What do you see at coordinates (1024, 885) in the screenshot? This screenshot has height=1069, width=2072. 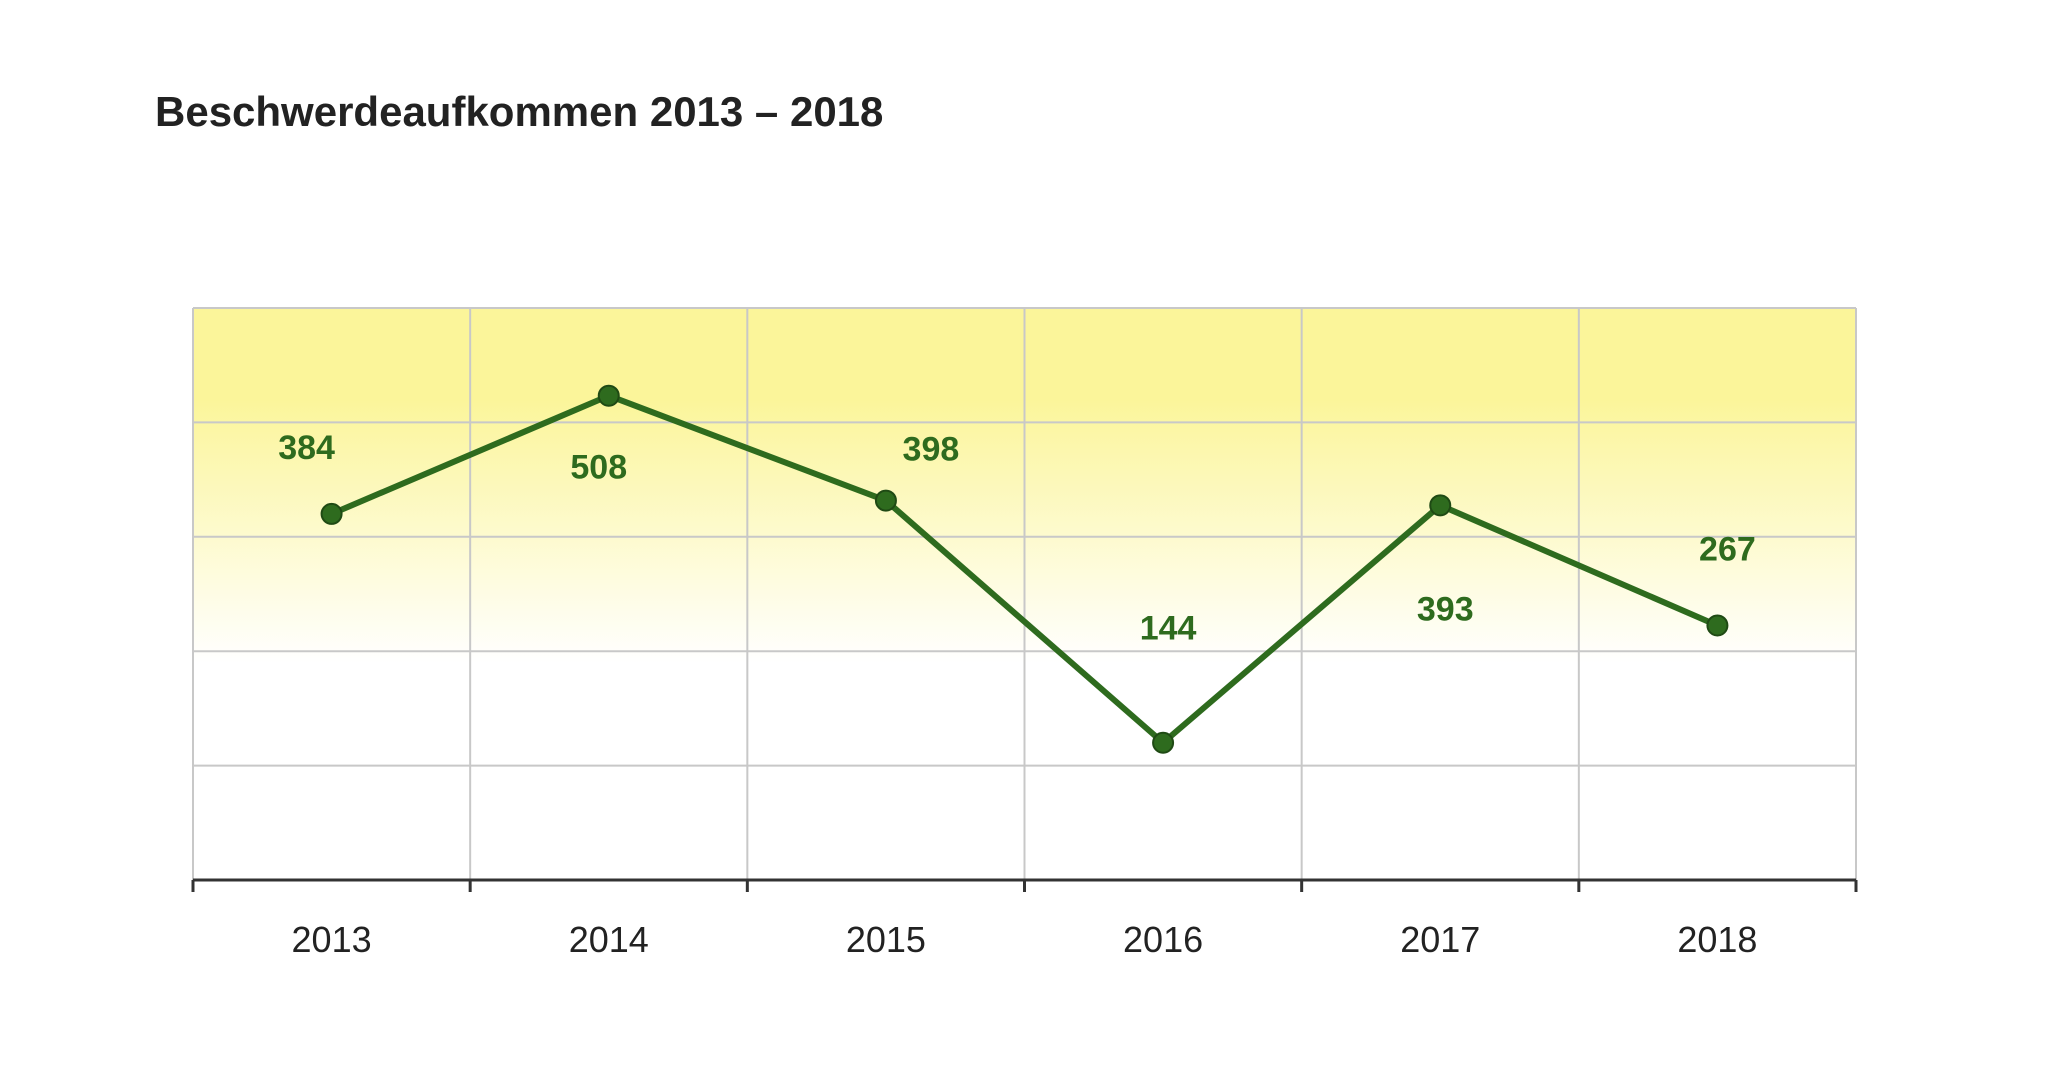 I see `x-axis` at bounding box center [1024, 885].